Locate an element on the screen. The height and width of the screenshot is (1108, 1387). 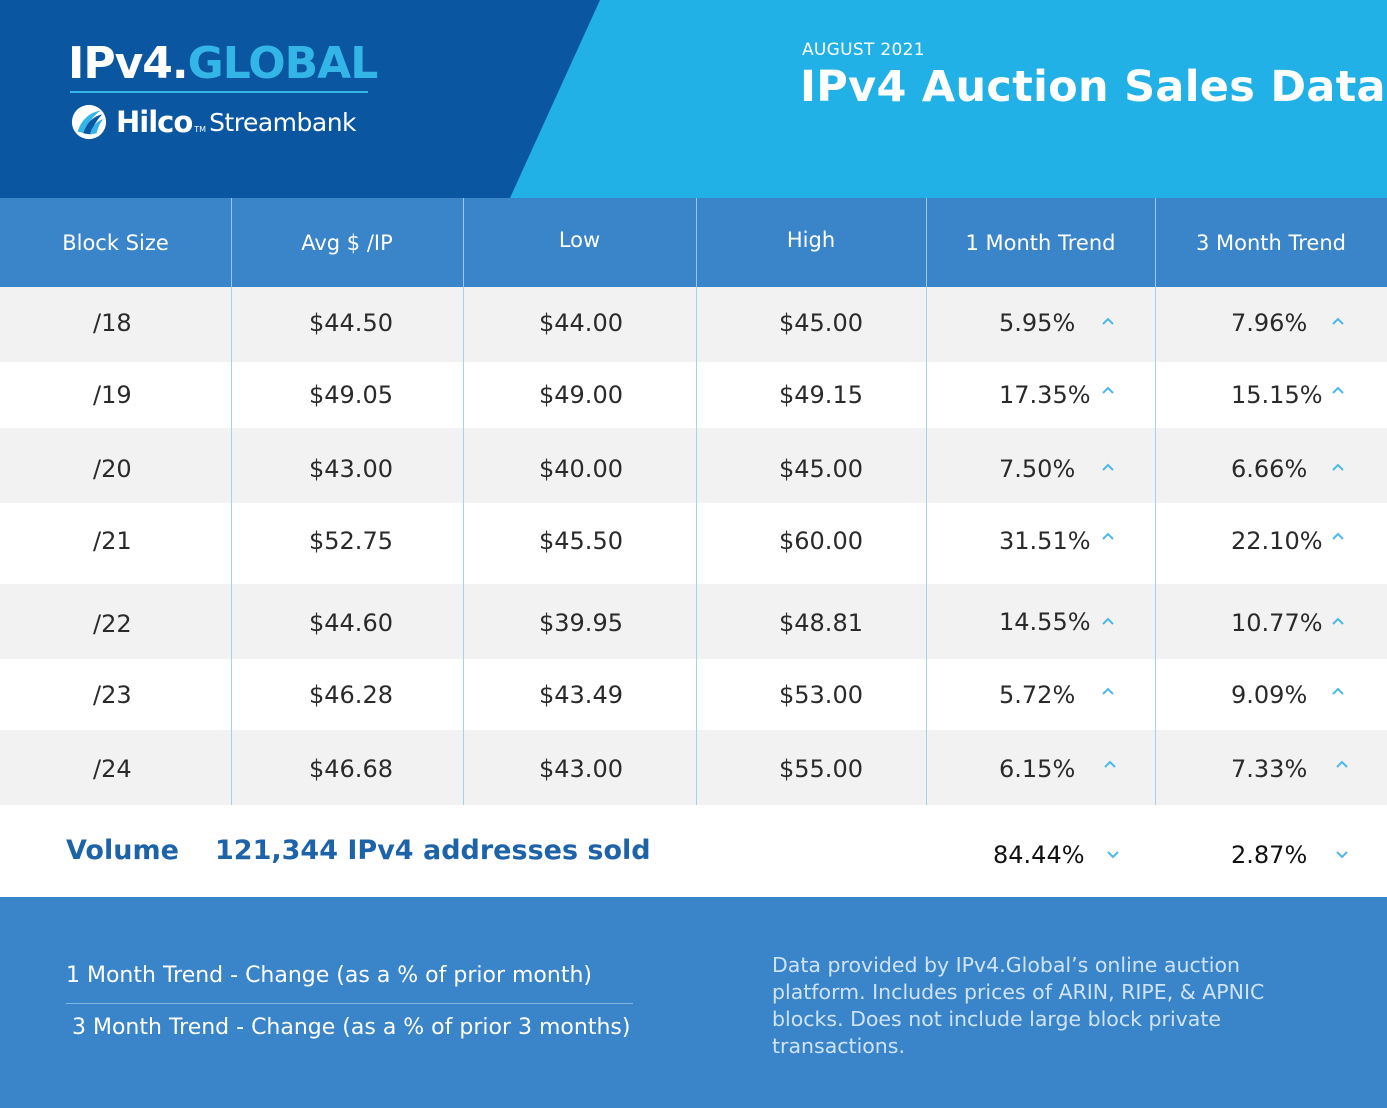
low-price-cell: $43.49 is located at coordinates (581, 695).